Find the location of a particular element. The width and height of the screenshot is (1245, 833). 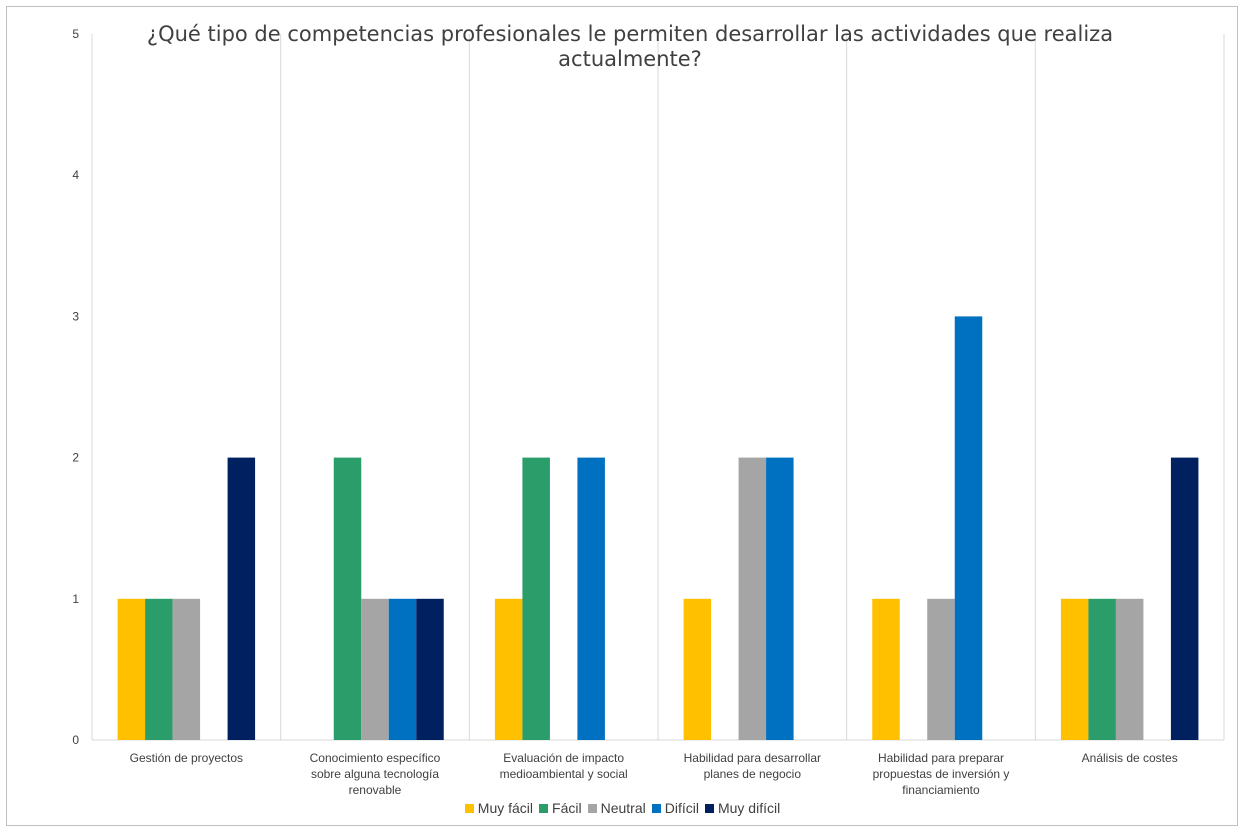

y-tick-label: 4 is located at coordinates (75, 175).